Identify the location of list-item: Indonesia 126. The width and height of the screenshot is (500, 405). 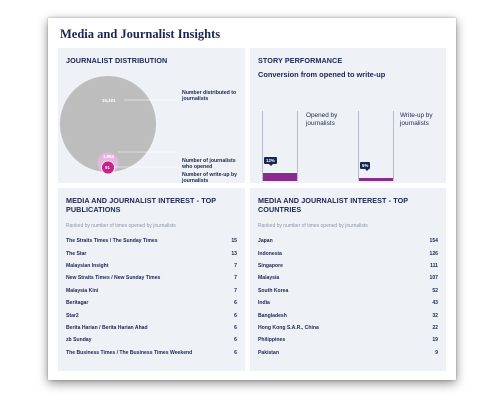
(348, 253).